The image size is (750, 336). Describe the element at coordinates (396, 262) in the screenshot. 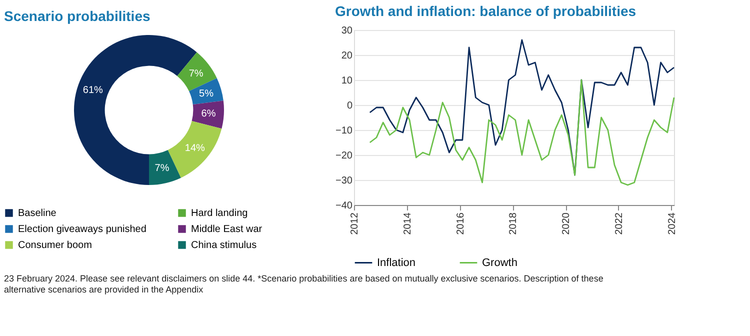

I see `legend-label: Inflation` at that location.